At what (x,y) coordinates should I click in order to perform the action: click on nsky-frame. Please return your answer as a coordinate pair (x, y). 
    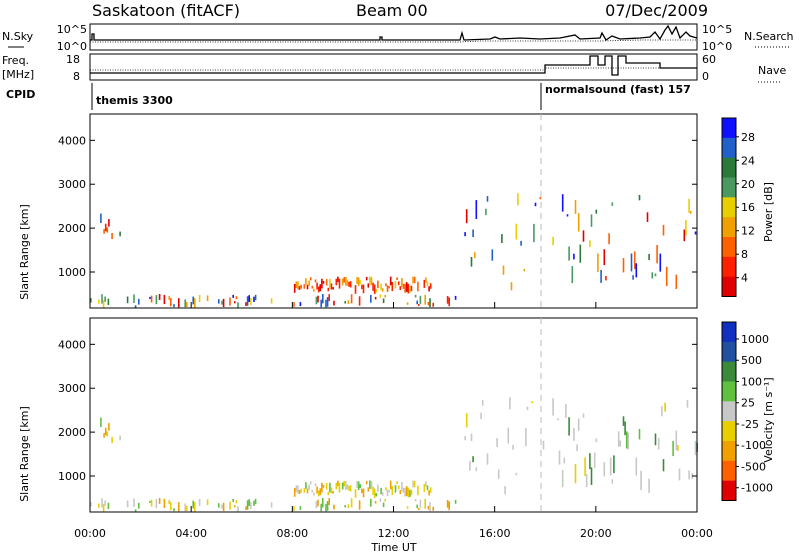
    Looking at the image, I should click on (393, 37).